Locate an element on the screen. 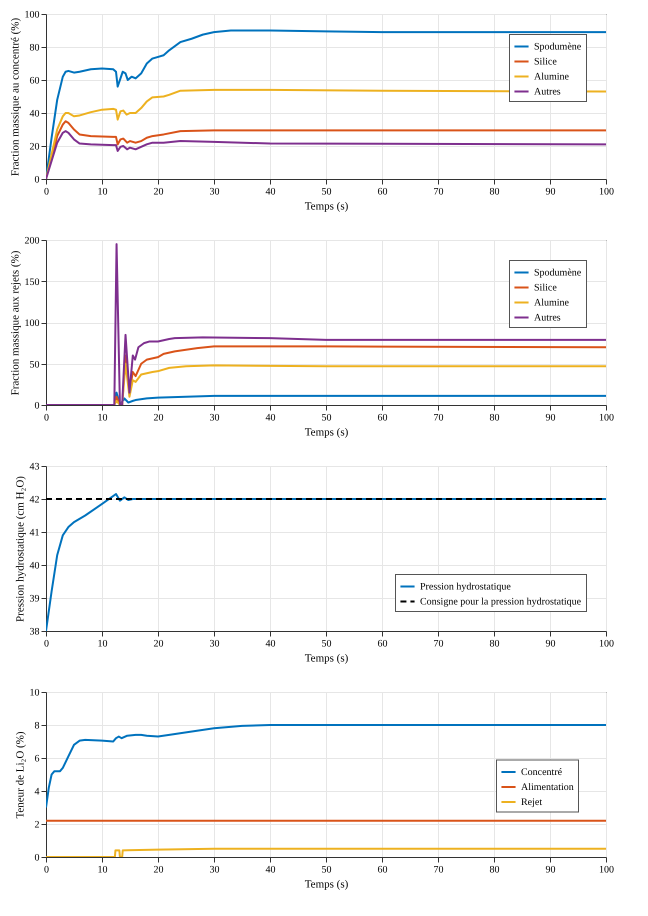 The image size is (648, 916). y-tick-label: 60 is located at coordinates (35, 81).